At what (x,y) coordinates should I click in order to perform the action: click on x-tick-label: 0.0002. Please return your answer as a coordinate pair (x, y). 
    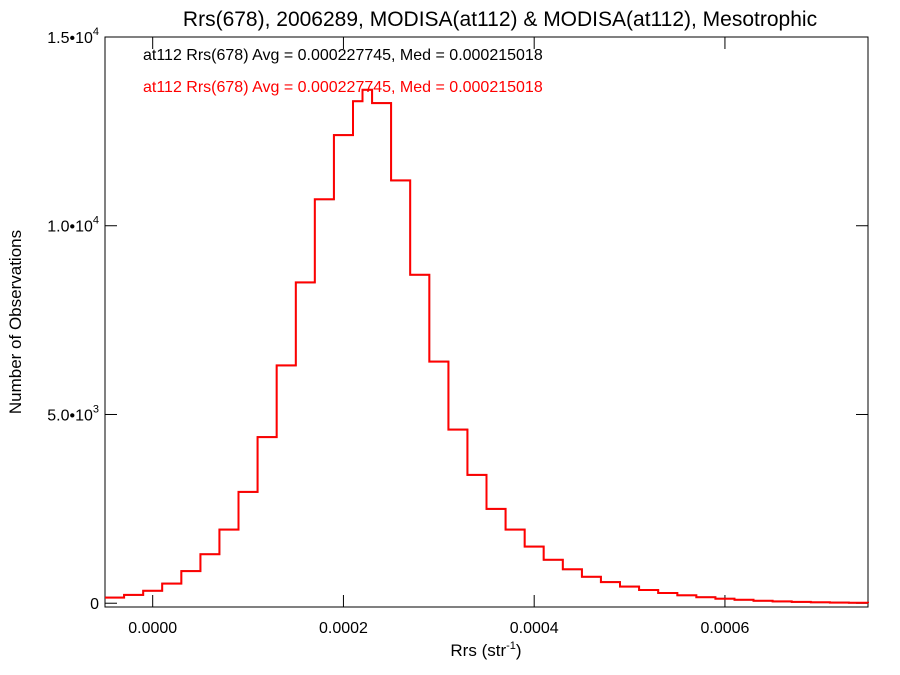
    Looking at the image, I should click on (343, 628).